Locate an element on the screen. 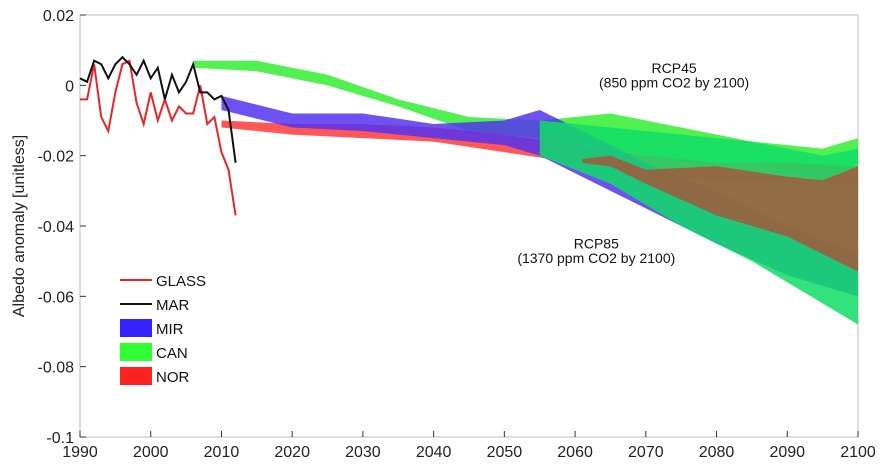 The image size is (888, 475). legend-swatch-can is located at coordinates (136, 352).